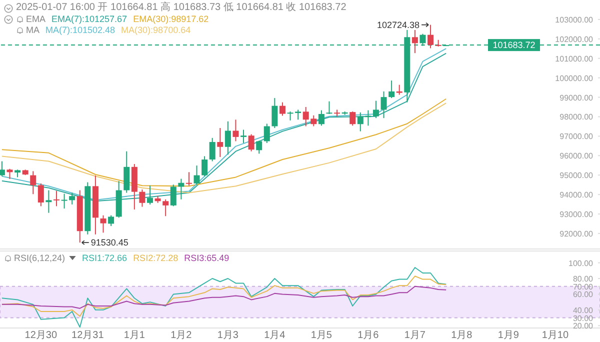 This screenshot has width=600, height=342. What do you see at coordinates (509, 335) in the screenshot?
I see `x-tick-label: 1月9` at bounding box center [509, 335].